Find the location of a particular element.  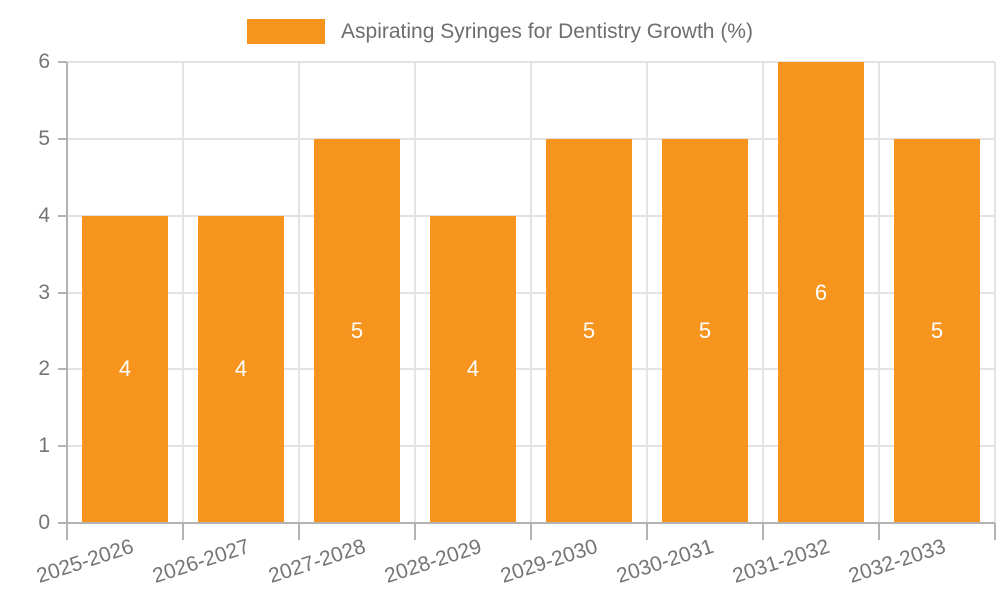

y-axis-line is located at coordinates (67, 292).